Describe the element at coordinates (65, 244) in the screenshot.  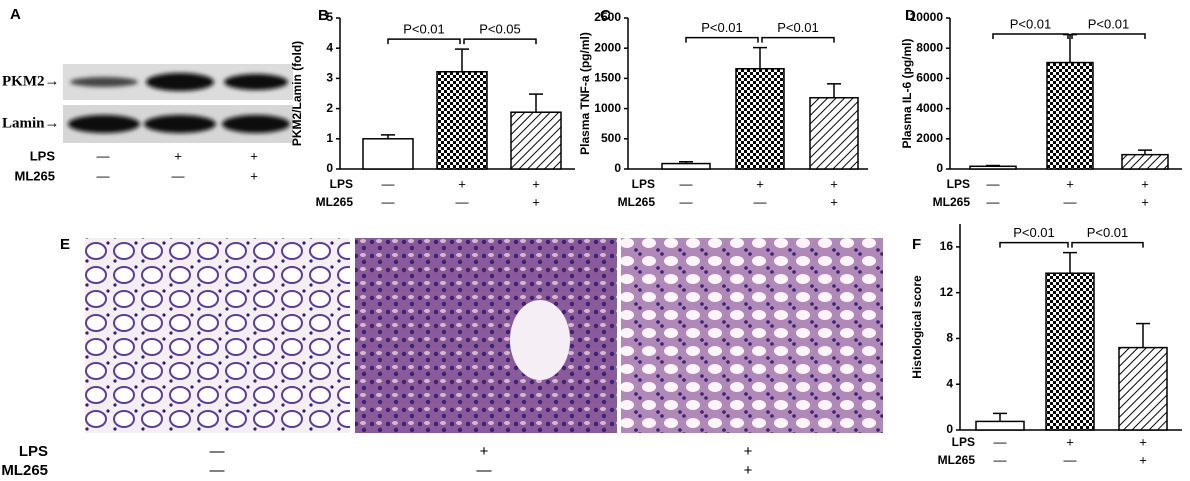
I see `panel-letter: E` at that location.